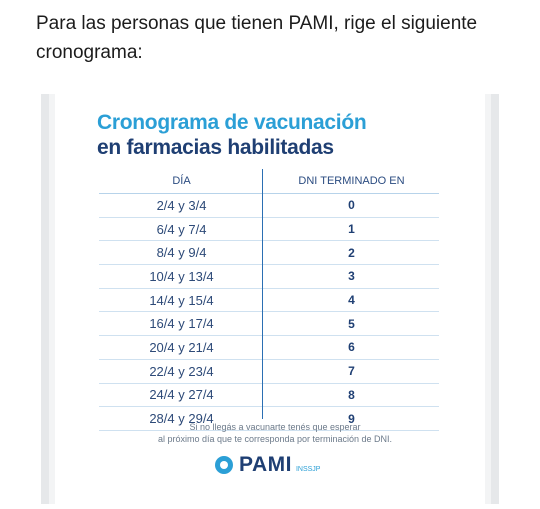 The height and width of the screenshot is (509, 540). What do you see at coordinates (351, 394) in the screenshot?
I see `row-dni-digit: 8` at bounding box center [351, 394].